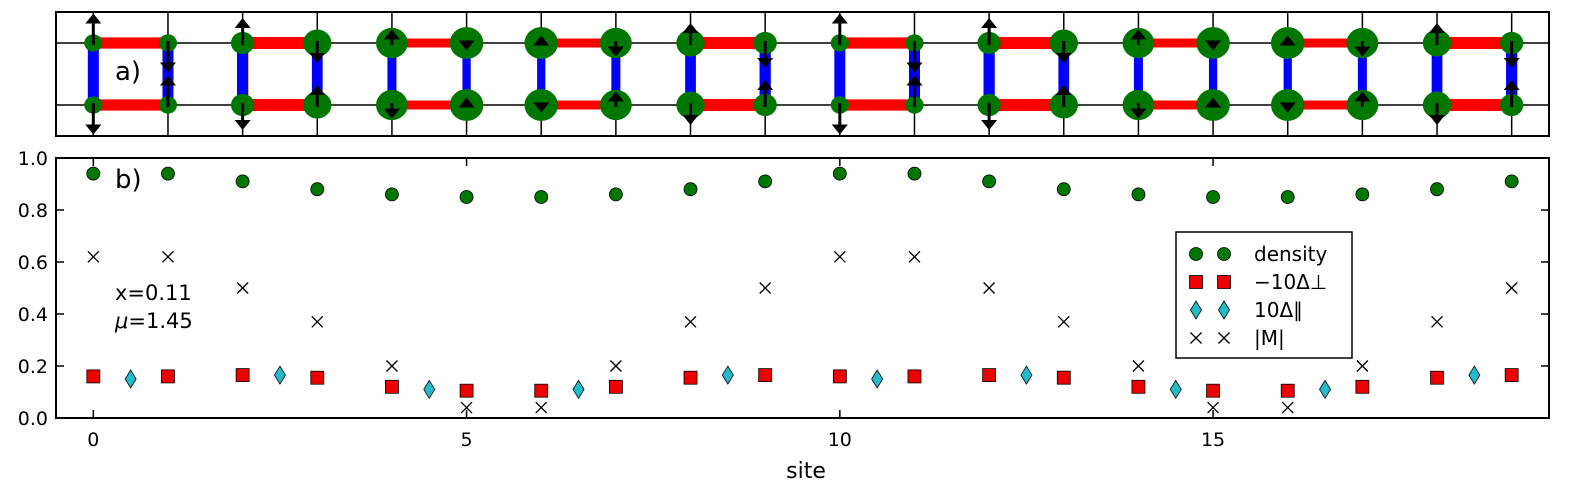 This screenshot has height=500, width=1578. Describe the element at coordinates (33, 263) in the screenshot. I see `y-tick-label: 0.6` at that location.